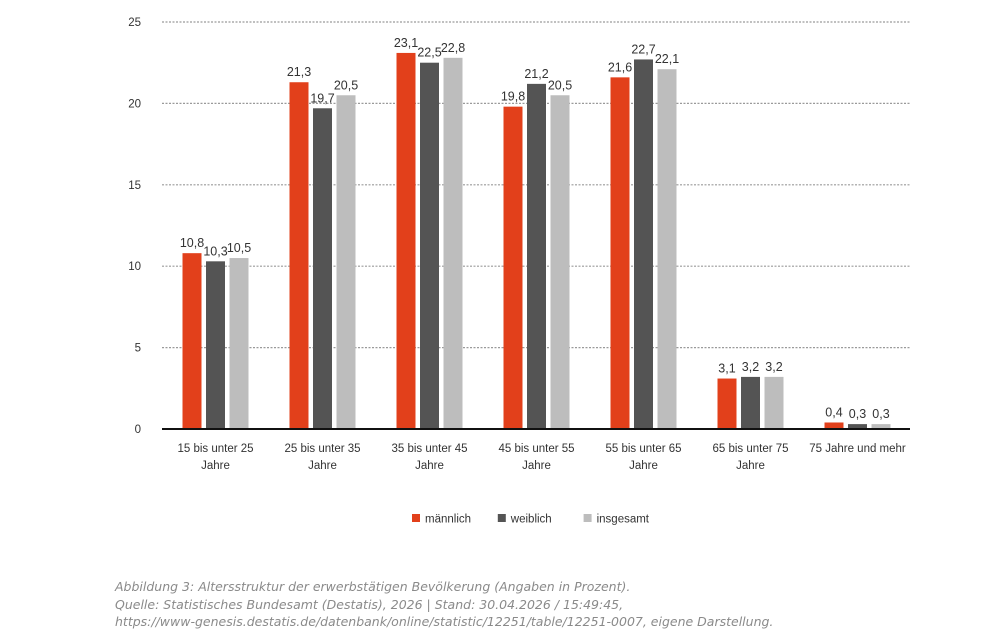 The width and height of the screenshot is (1000, 633). What do you see at coordinates (134, 104) in the screenshot?
I see `y-tick-label: 20` at bounding box center [134, 104].